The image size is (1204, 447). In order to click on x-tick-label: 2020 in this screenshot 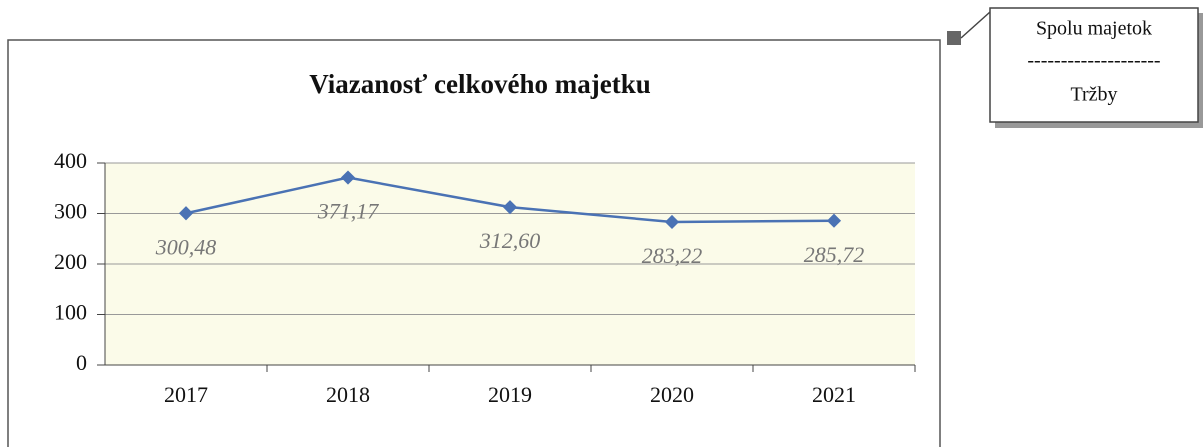, I will do `click(672, 394)`.